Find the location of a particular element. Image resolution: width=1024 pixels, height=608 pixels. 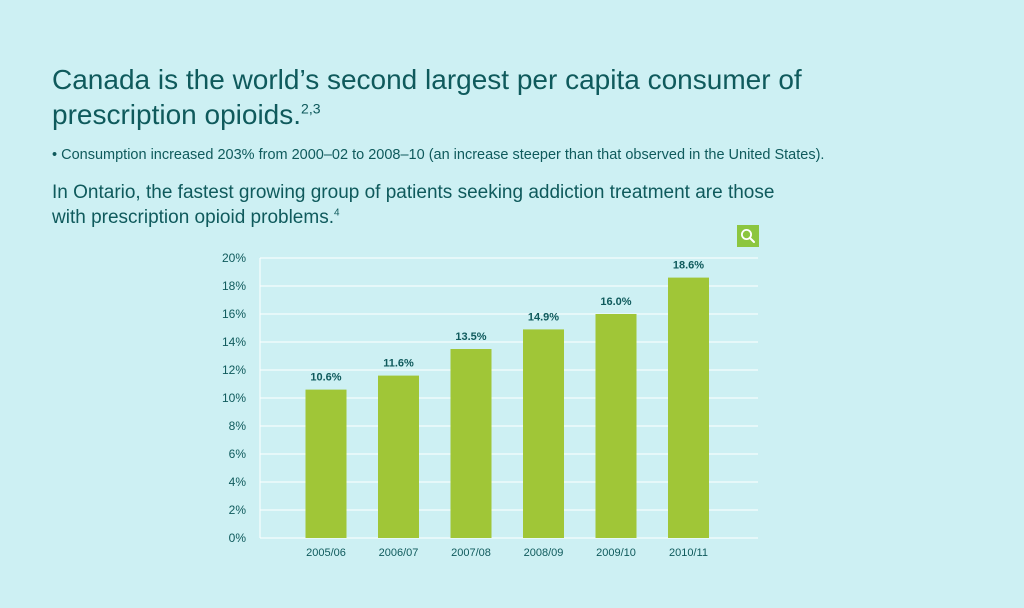

data-label: 11.6% is located at coordinates (398, 364).